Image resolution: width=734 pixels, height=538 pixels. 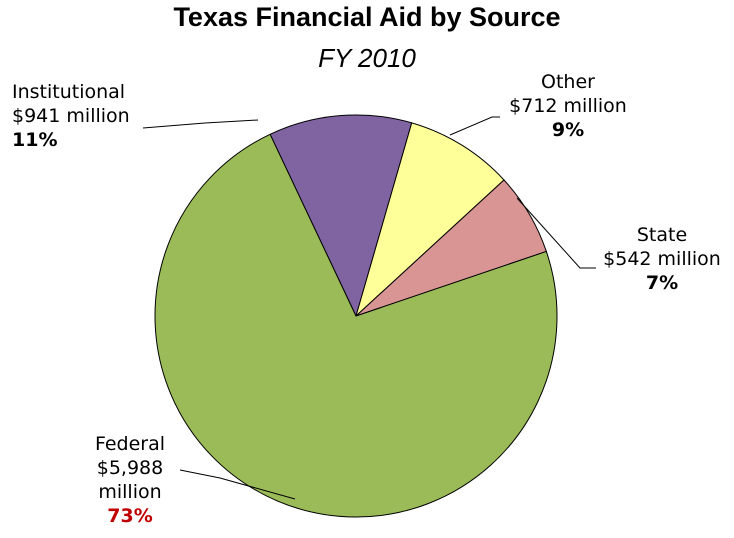 What do you see at coordinates (474, 126) in the screenshot?
I see `leader-line-other` at bounding box center [474, 126].